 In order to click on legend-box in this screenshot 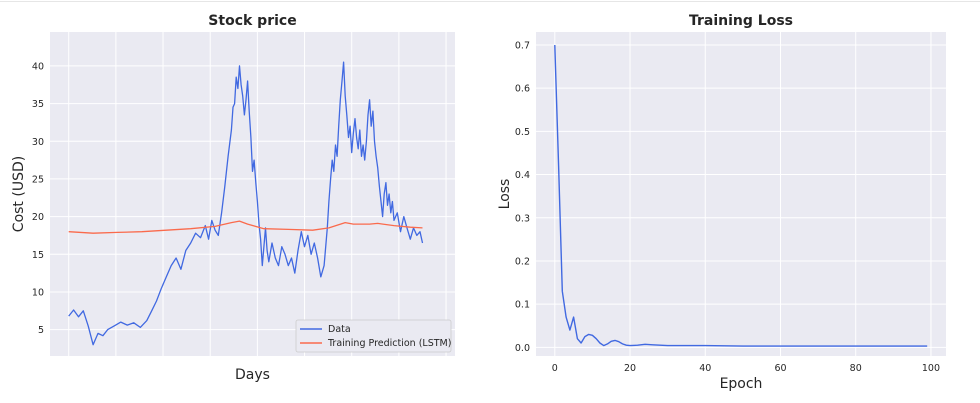, I will do `click(373, 336)`.